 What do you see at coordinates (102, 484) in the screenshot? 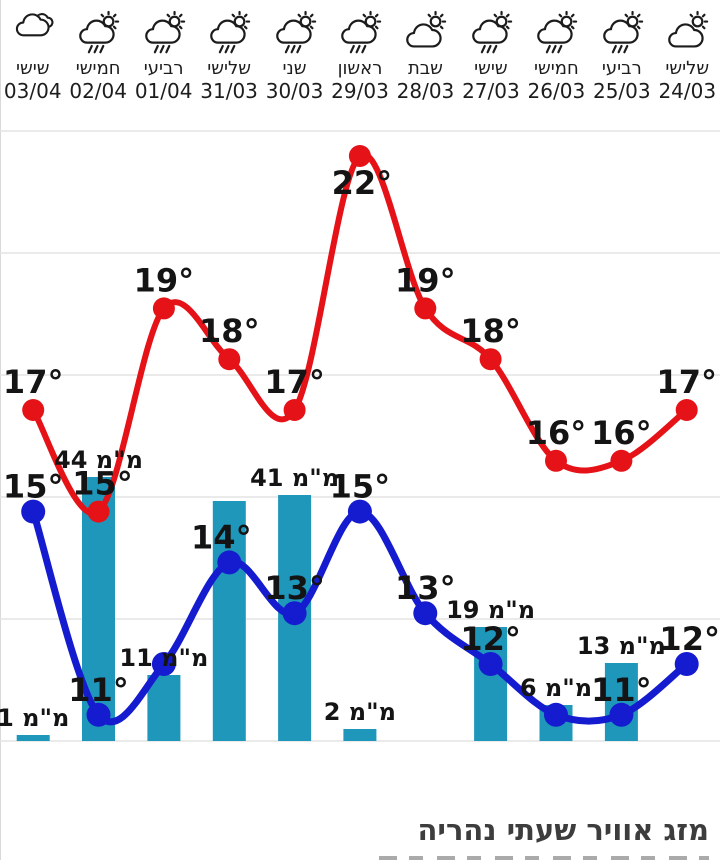
I see `high-temp-label: 15°` at bounding box center [102, 484].